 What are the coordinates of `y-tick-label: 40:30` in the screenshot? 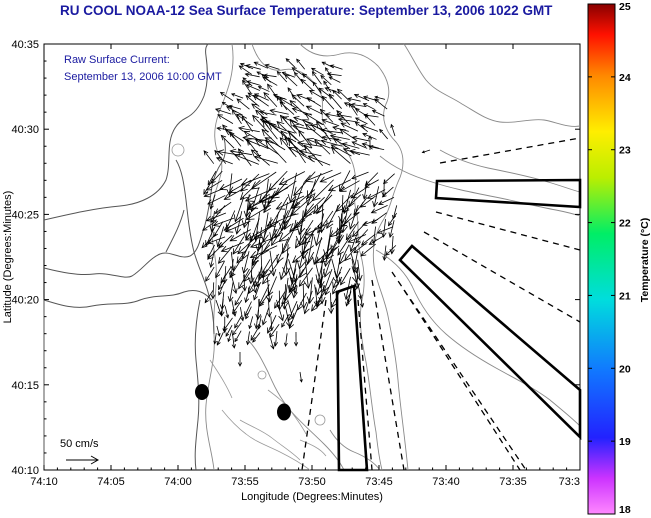 It's located at (25, 130).